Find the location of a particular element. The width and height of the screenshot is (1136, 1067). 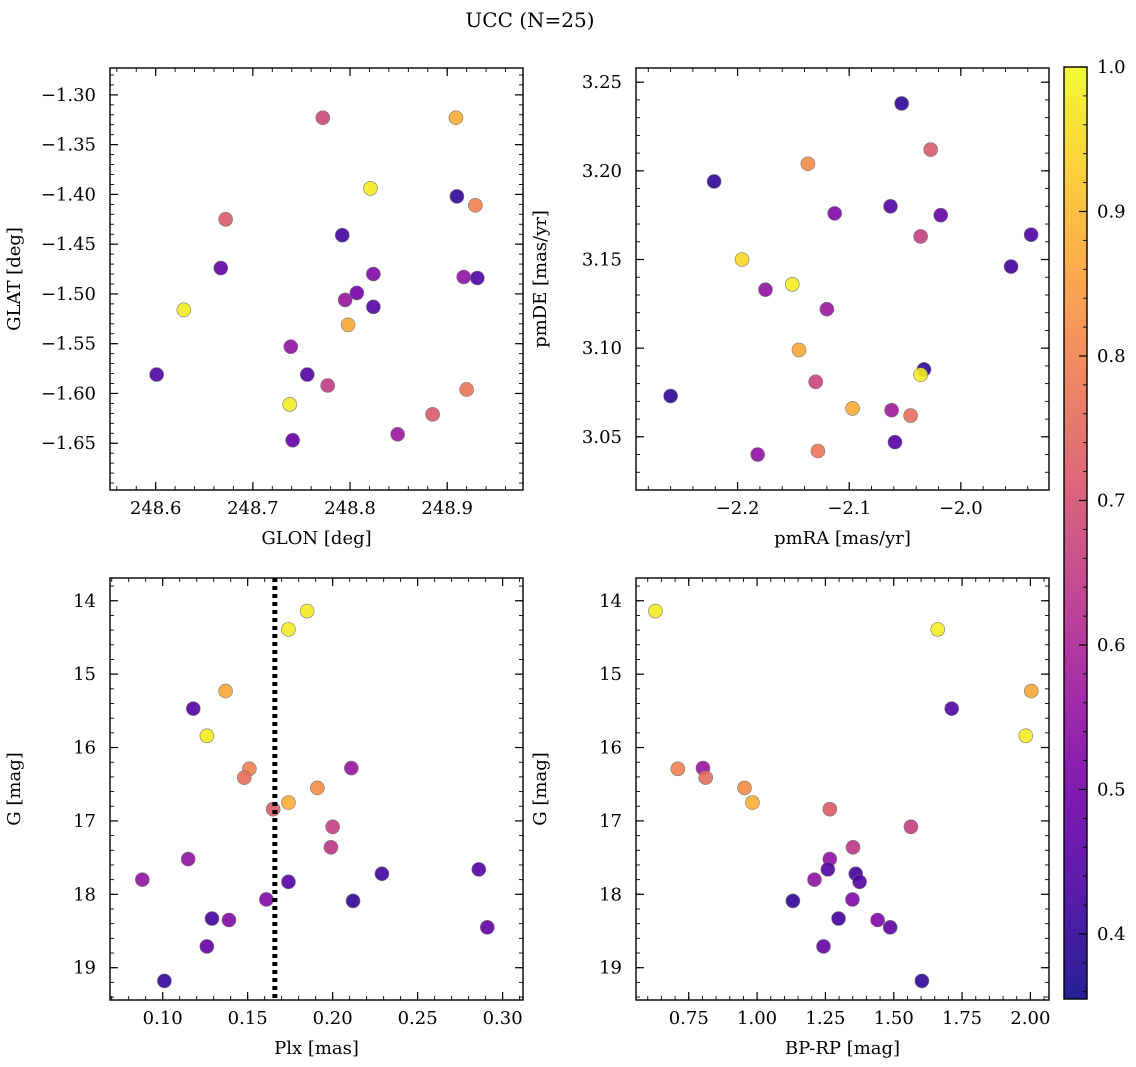

colorbar-tick-label: 0.9 is located at coordinates (1111, 211).